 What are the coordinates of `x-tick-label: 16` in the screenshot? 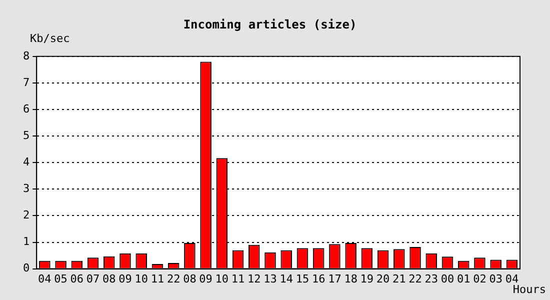 It's located at (319, 279).